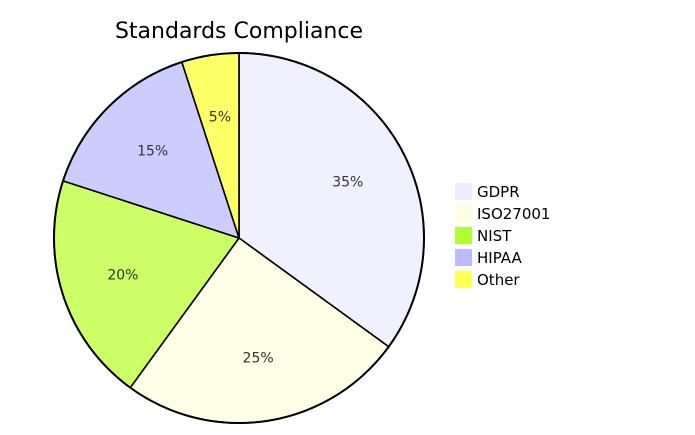 The height and width of the screenshot is (435, 695). What do you see at coordinates (463, 279) in the screenshot?
I see `legend-swatch-other` at bounding box center [463, 279].